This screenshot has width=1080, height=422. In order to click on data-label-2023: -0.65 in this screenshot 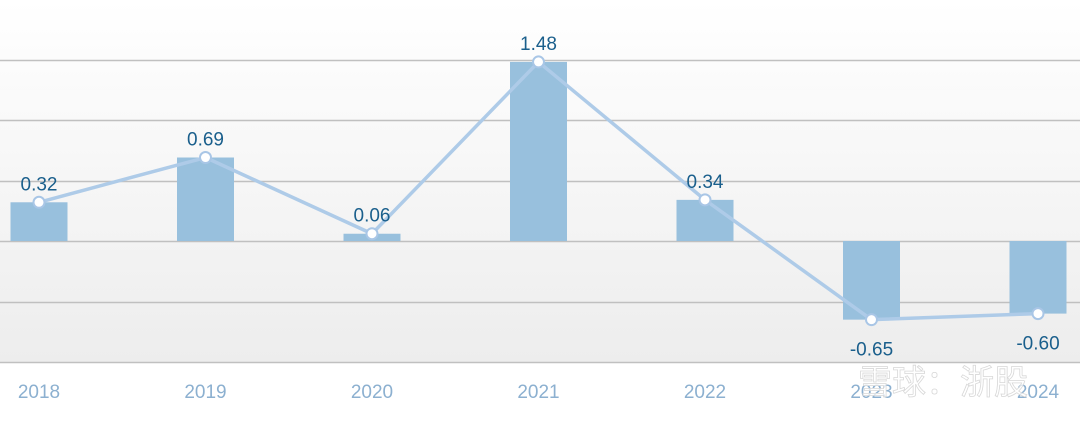, I will do `click(871, 350)`.